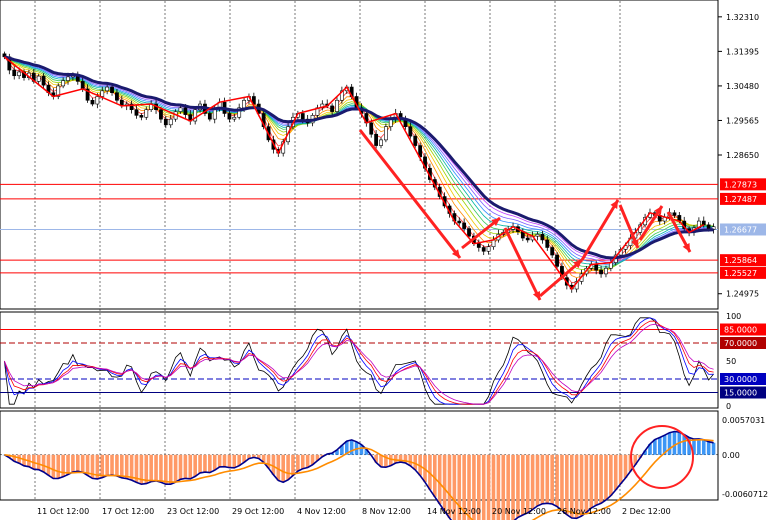 This screenshot has width=770, height=520. I want to click on osc-level-tag-label: 30.0000, so click(740, 379).